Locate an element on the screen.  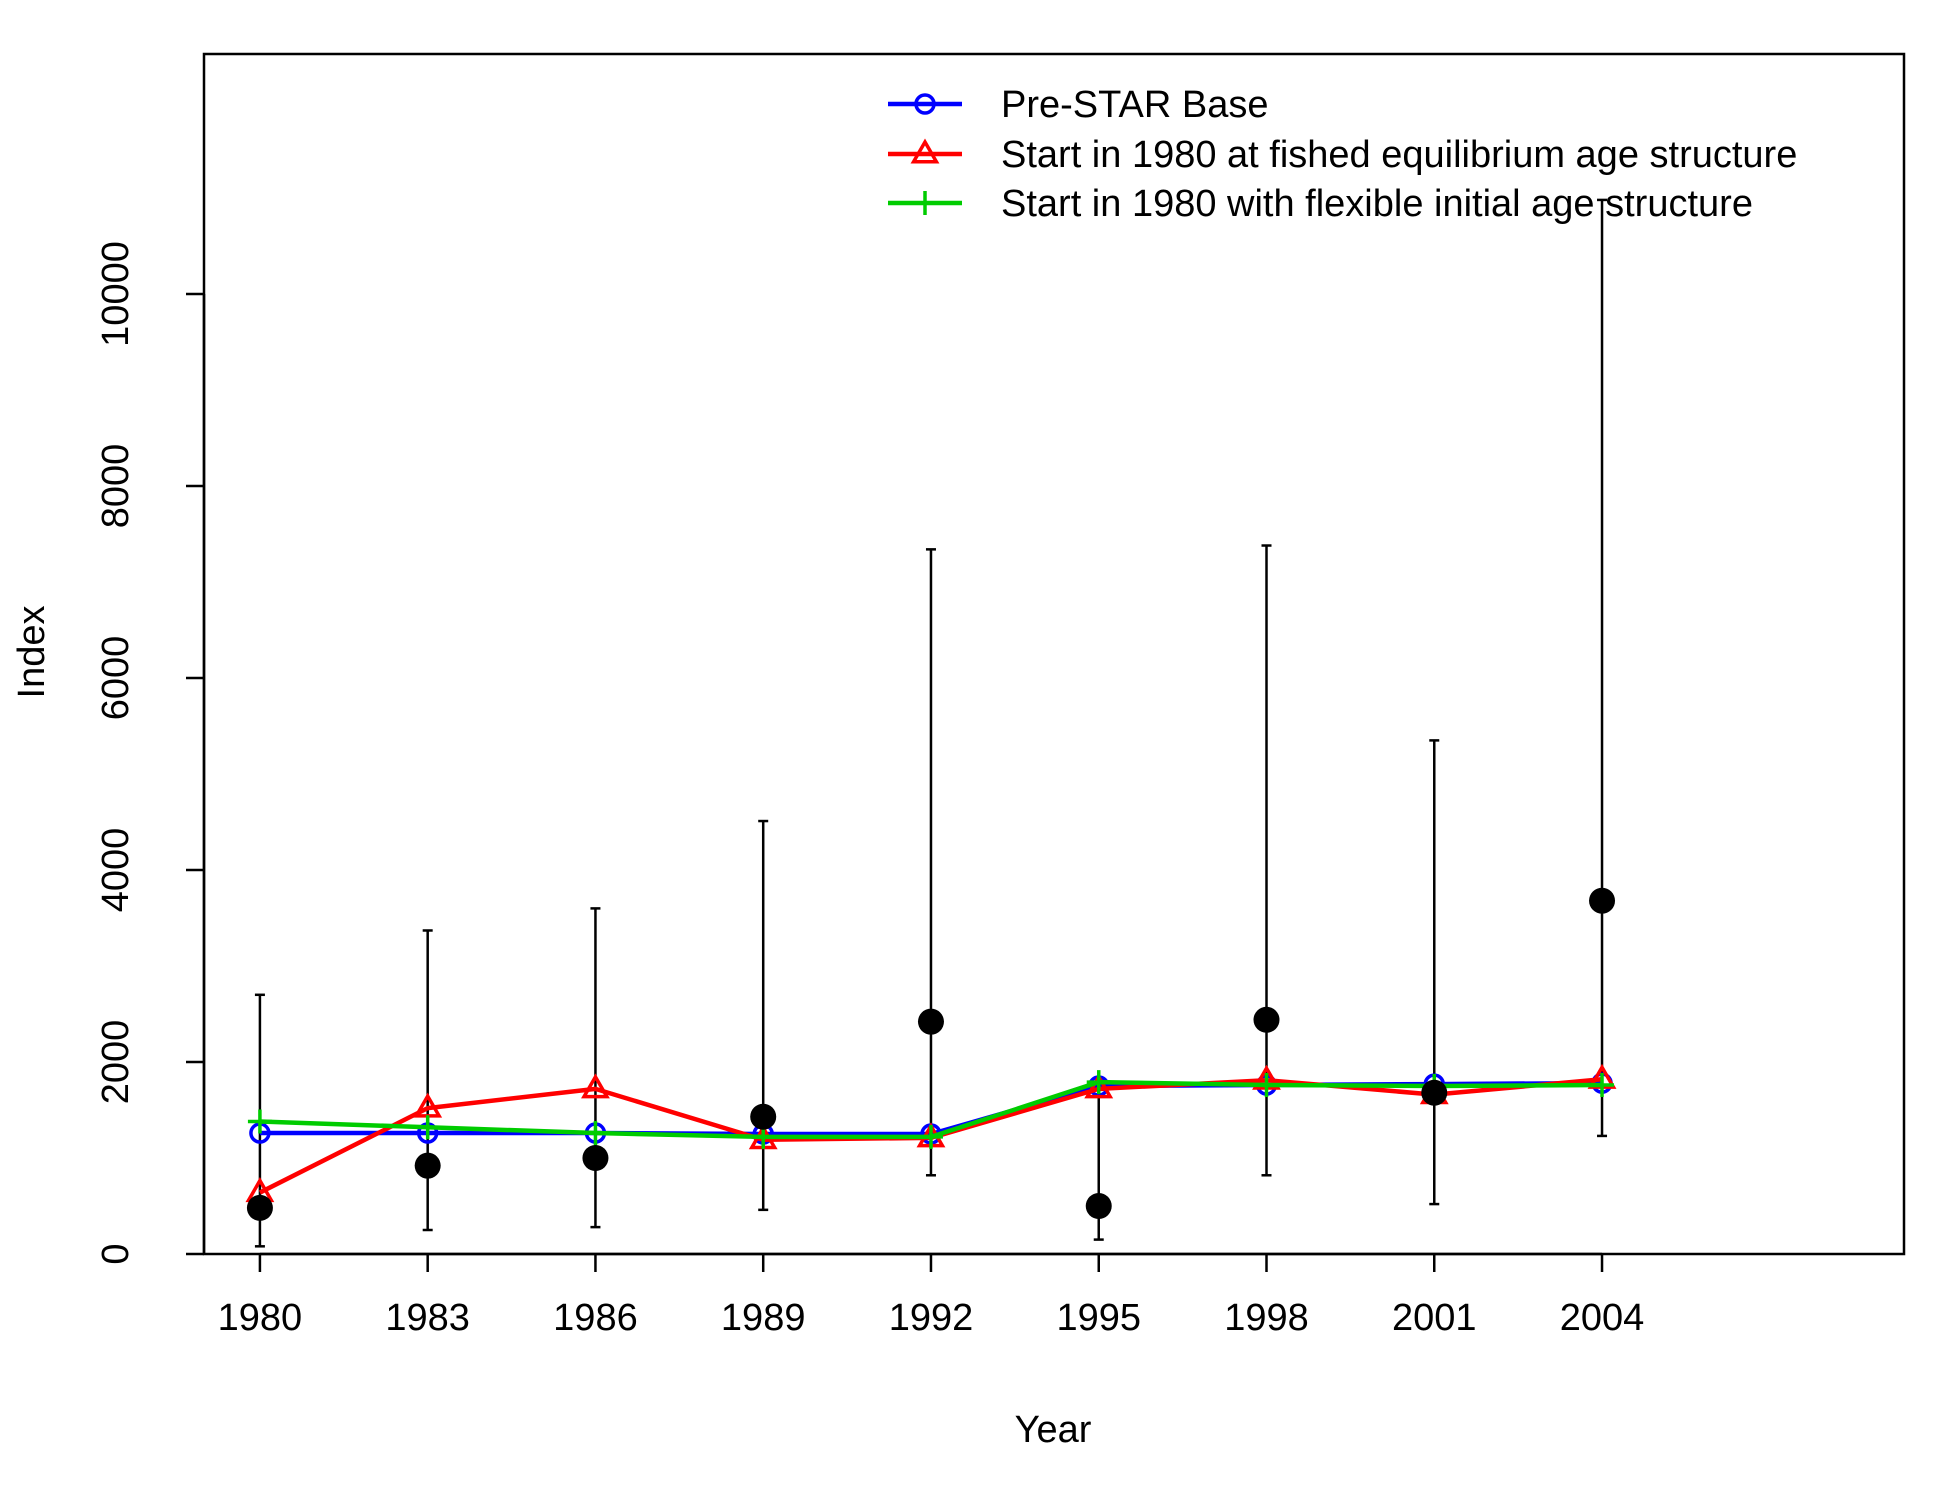
y-tick-label: 4000 is located at coordinates (116, 870).